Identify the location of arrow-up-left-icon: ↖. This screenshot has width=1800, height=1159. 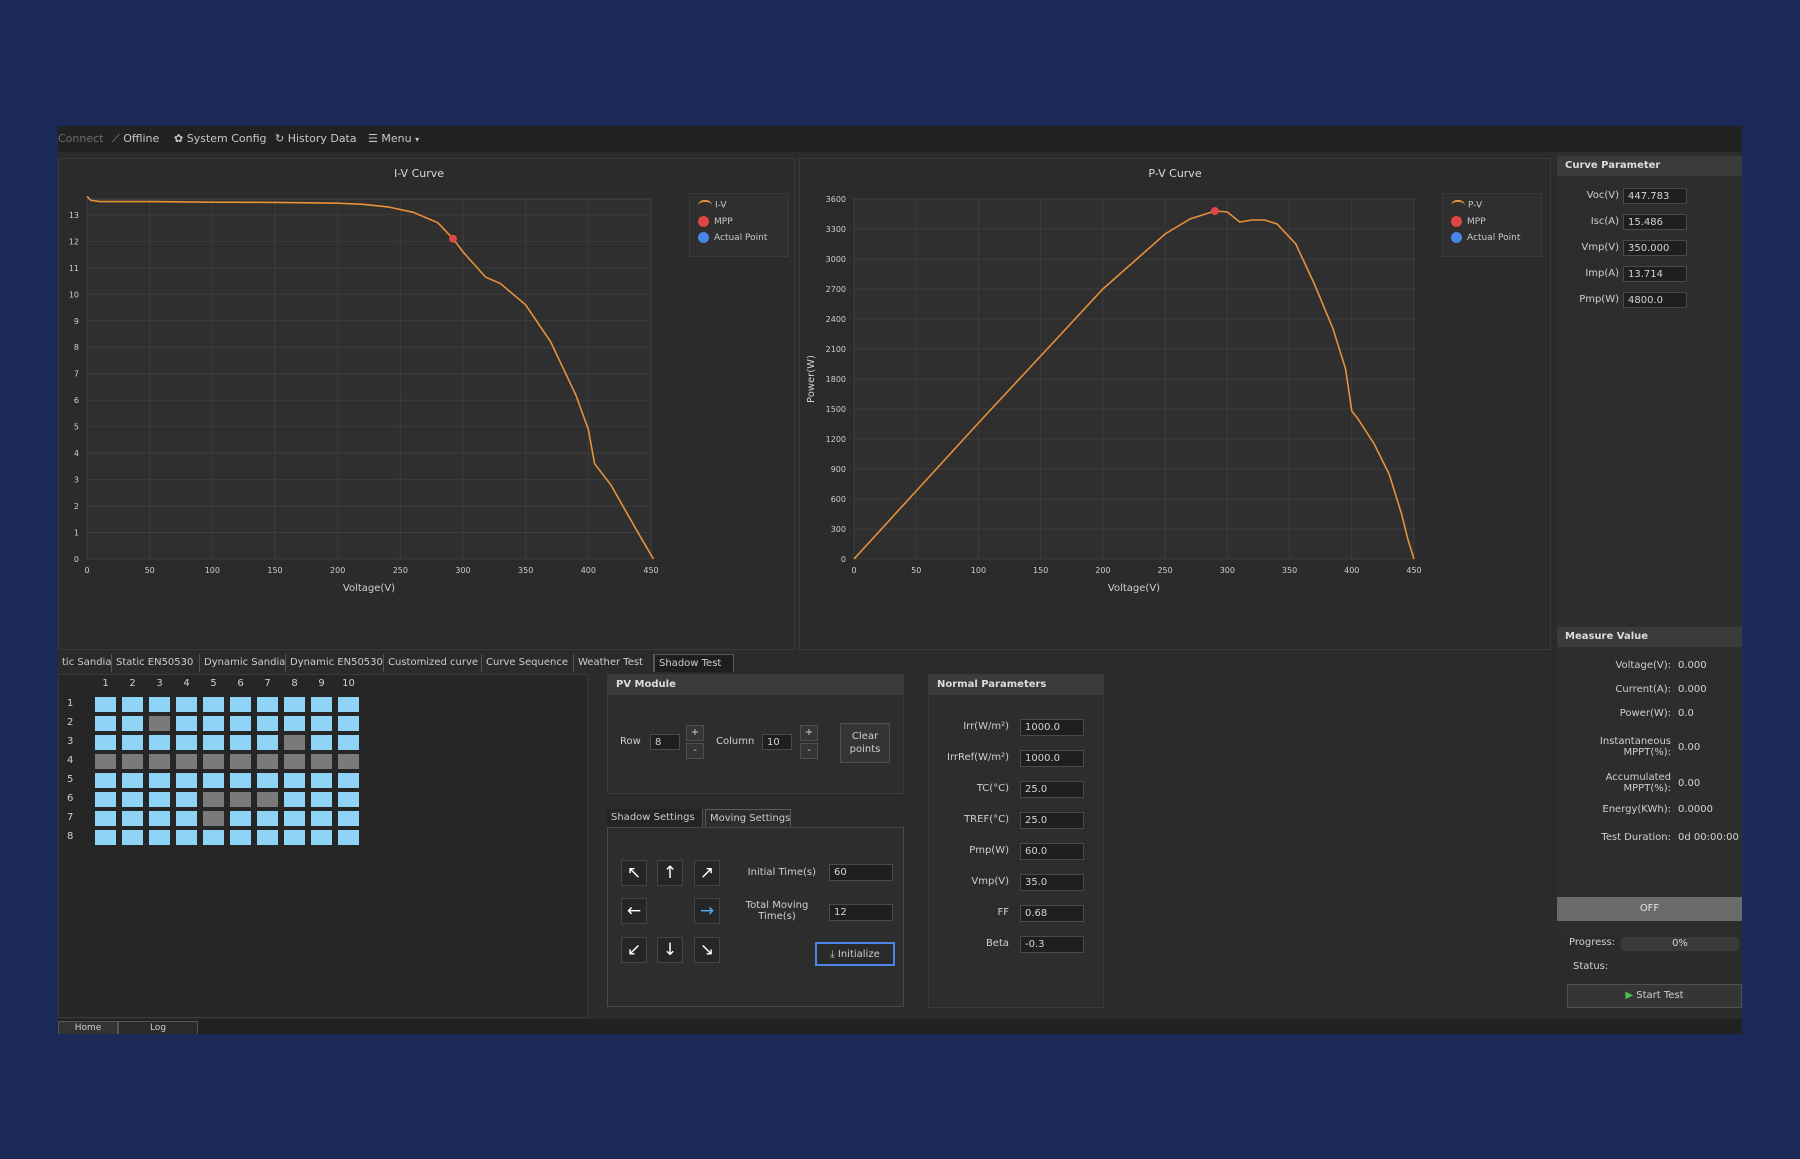
(634, 873).